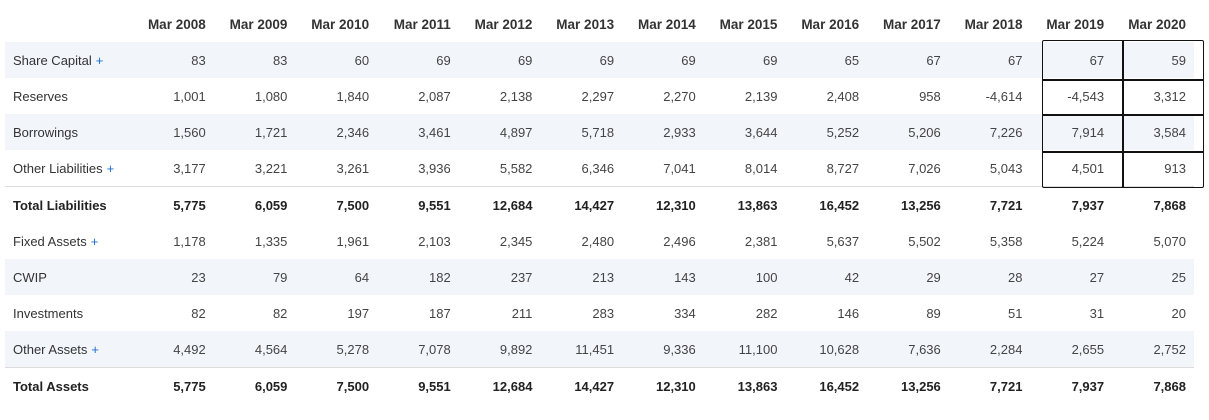 The image size is (1209, 420). I want to click on table-cell: 1,840, so click(353, 96).